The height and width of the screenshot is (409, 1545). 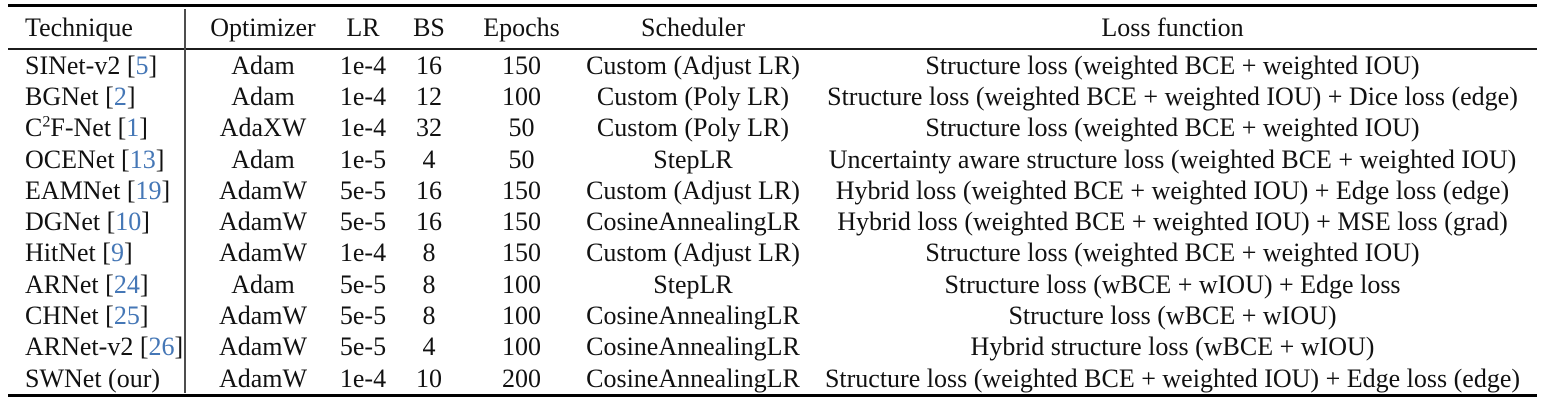 I want to click on loss-cell: Hybrid structure loss (wBCE + wIOU), so click(x=1172, y=347).